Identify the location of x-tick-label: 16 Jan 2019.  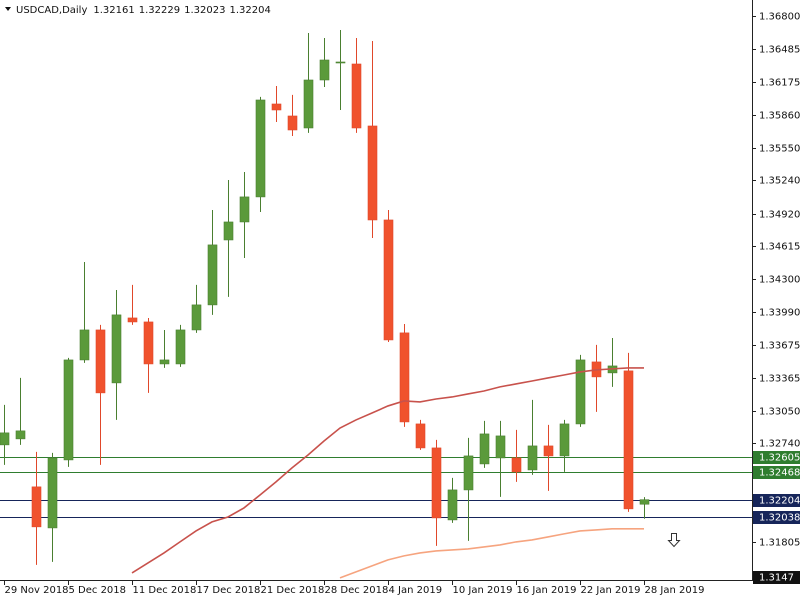
(547, 590).